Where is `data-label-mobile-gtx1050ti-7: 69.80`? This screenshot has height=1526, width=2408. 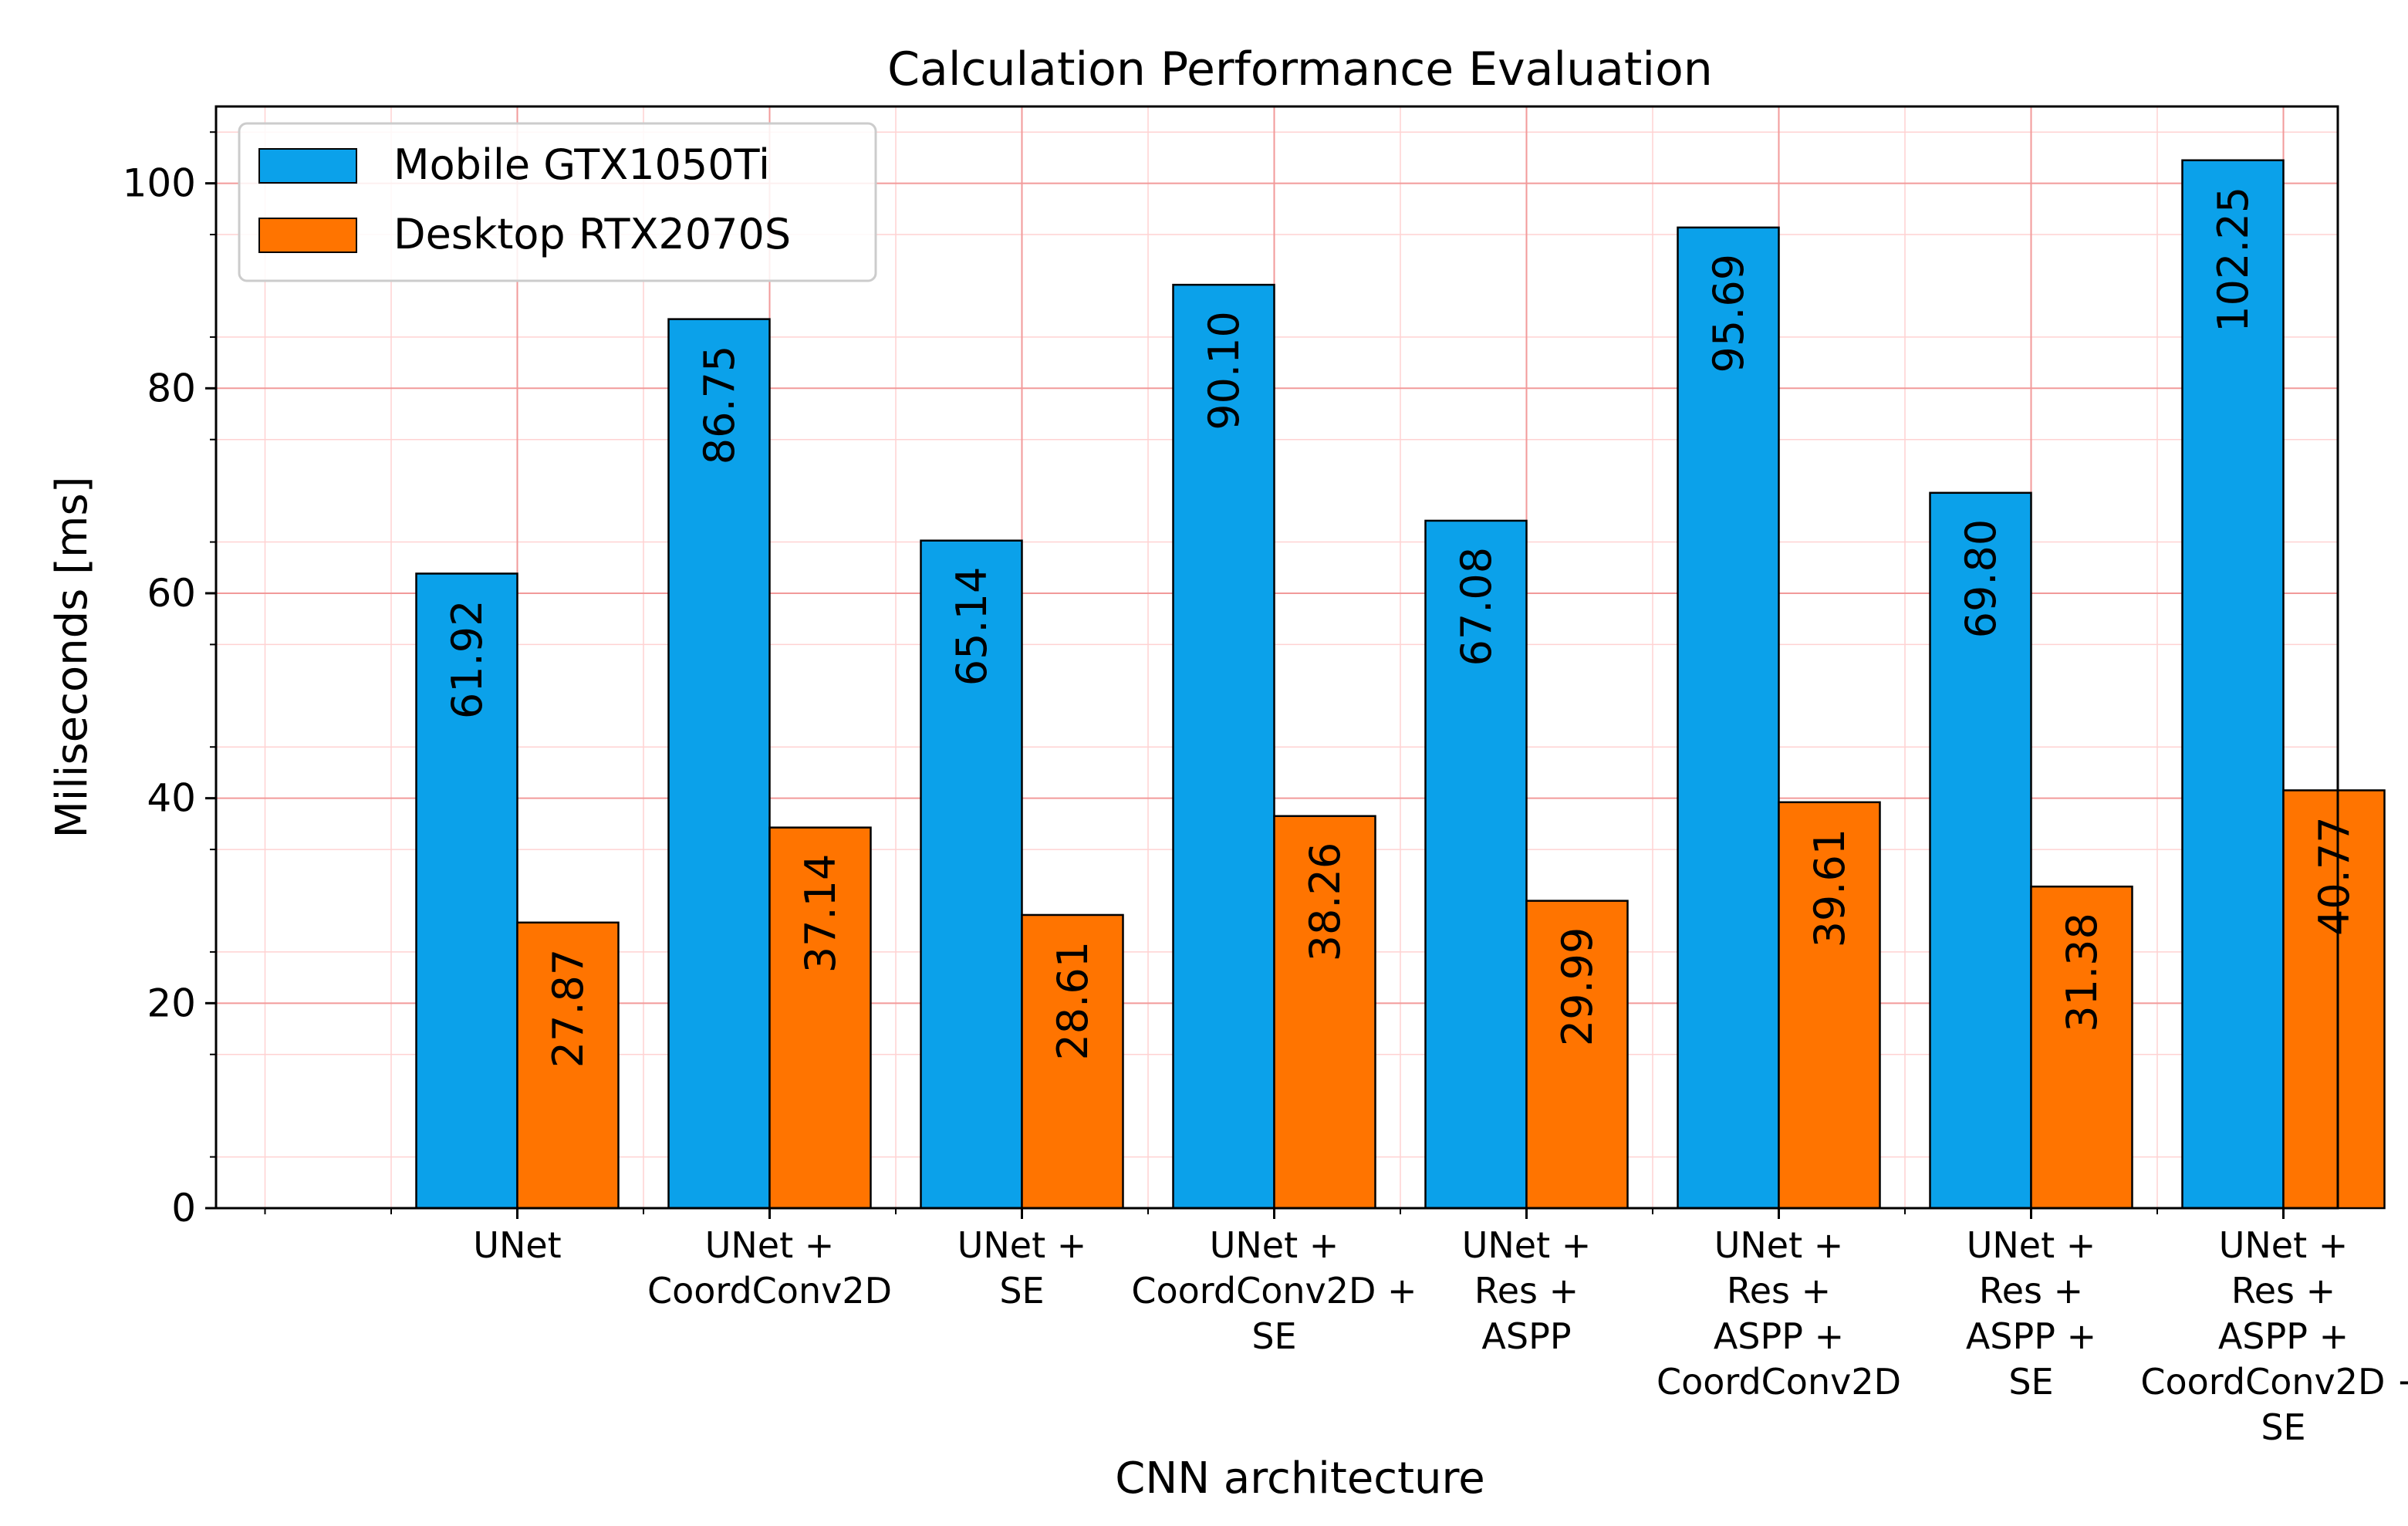
data-label-mobile-gtx1050ti-7: 69.80 is located at coordinates (1981, 579).